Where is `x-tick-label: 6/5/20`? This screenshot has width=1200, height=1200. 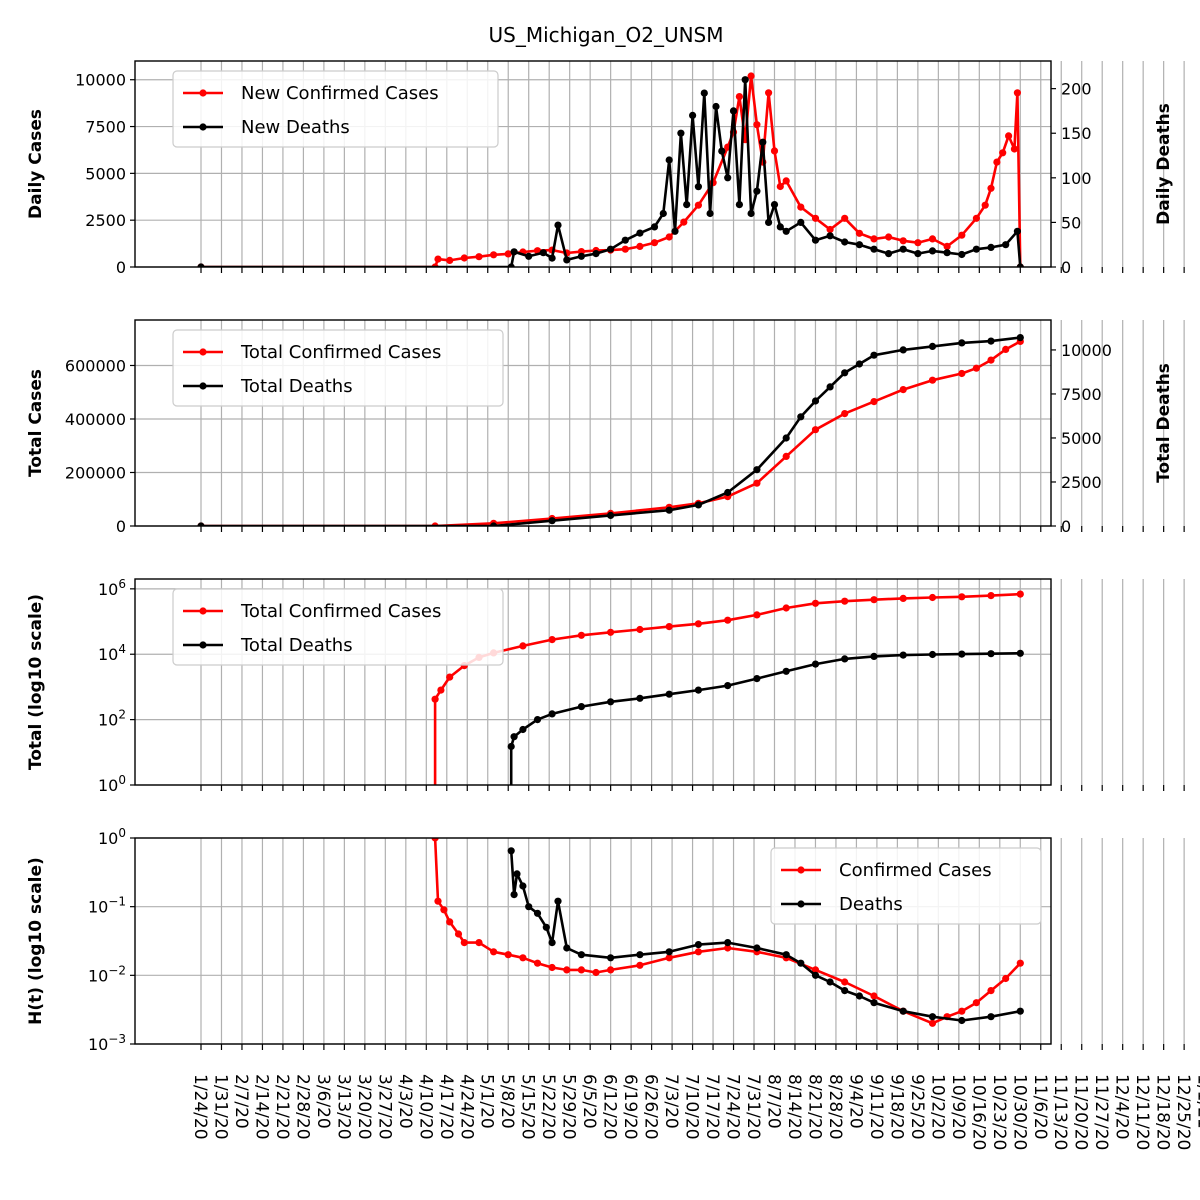
x-tick-label: 6/5/20 is located at coordinates (589, 1101).